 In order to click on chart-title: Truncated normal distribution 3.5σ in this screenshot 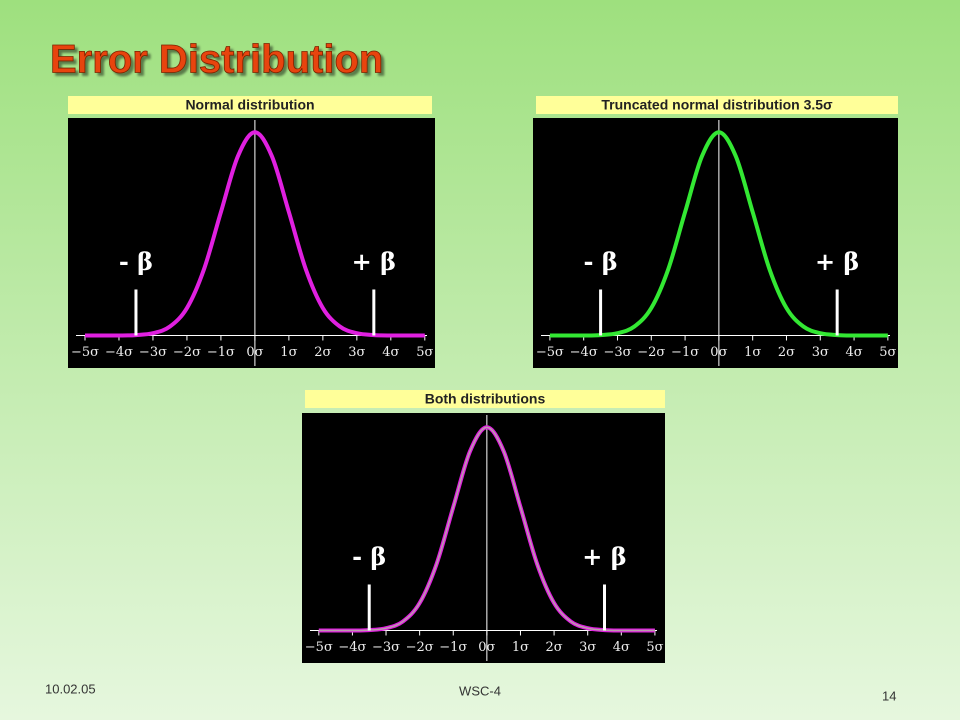, I will do `click(717, 105)`.